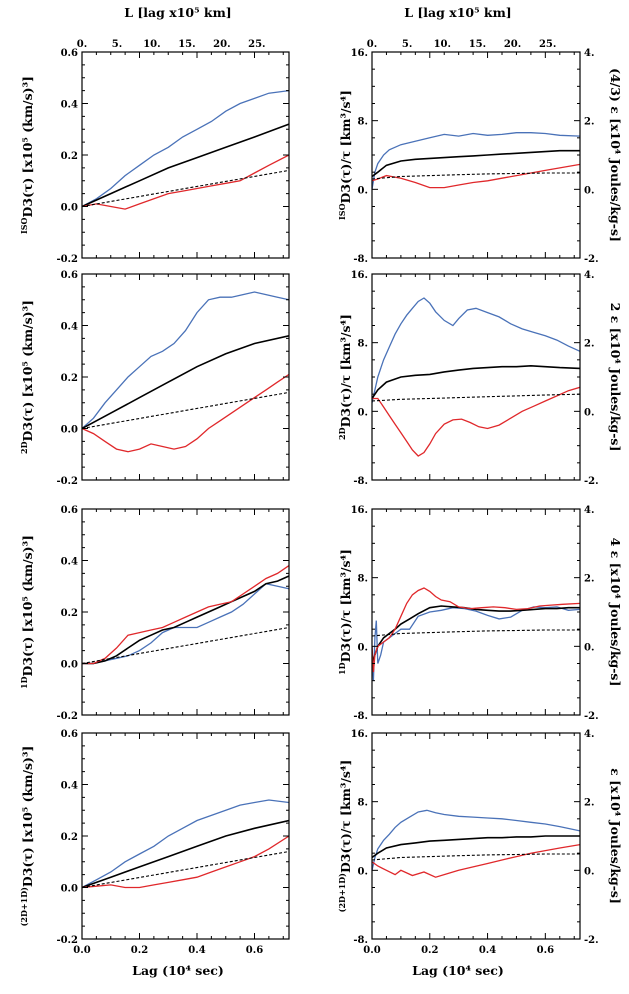 The image size is (629, 994). Describe the element at coordinates (615, 155) in the screenshot. I see `right-axis-label: (4/3) ε [x10⁴ Joules/kg-s]` at that location.